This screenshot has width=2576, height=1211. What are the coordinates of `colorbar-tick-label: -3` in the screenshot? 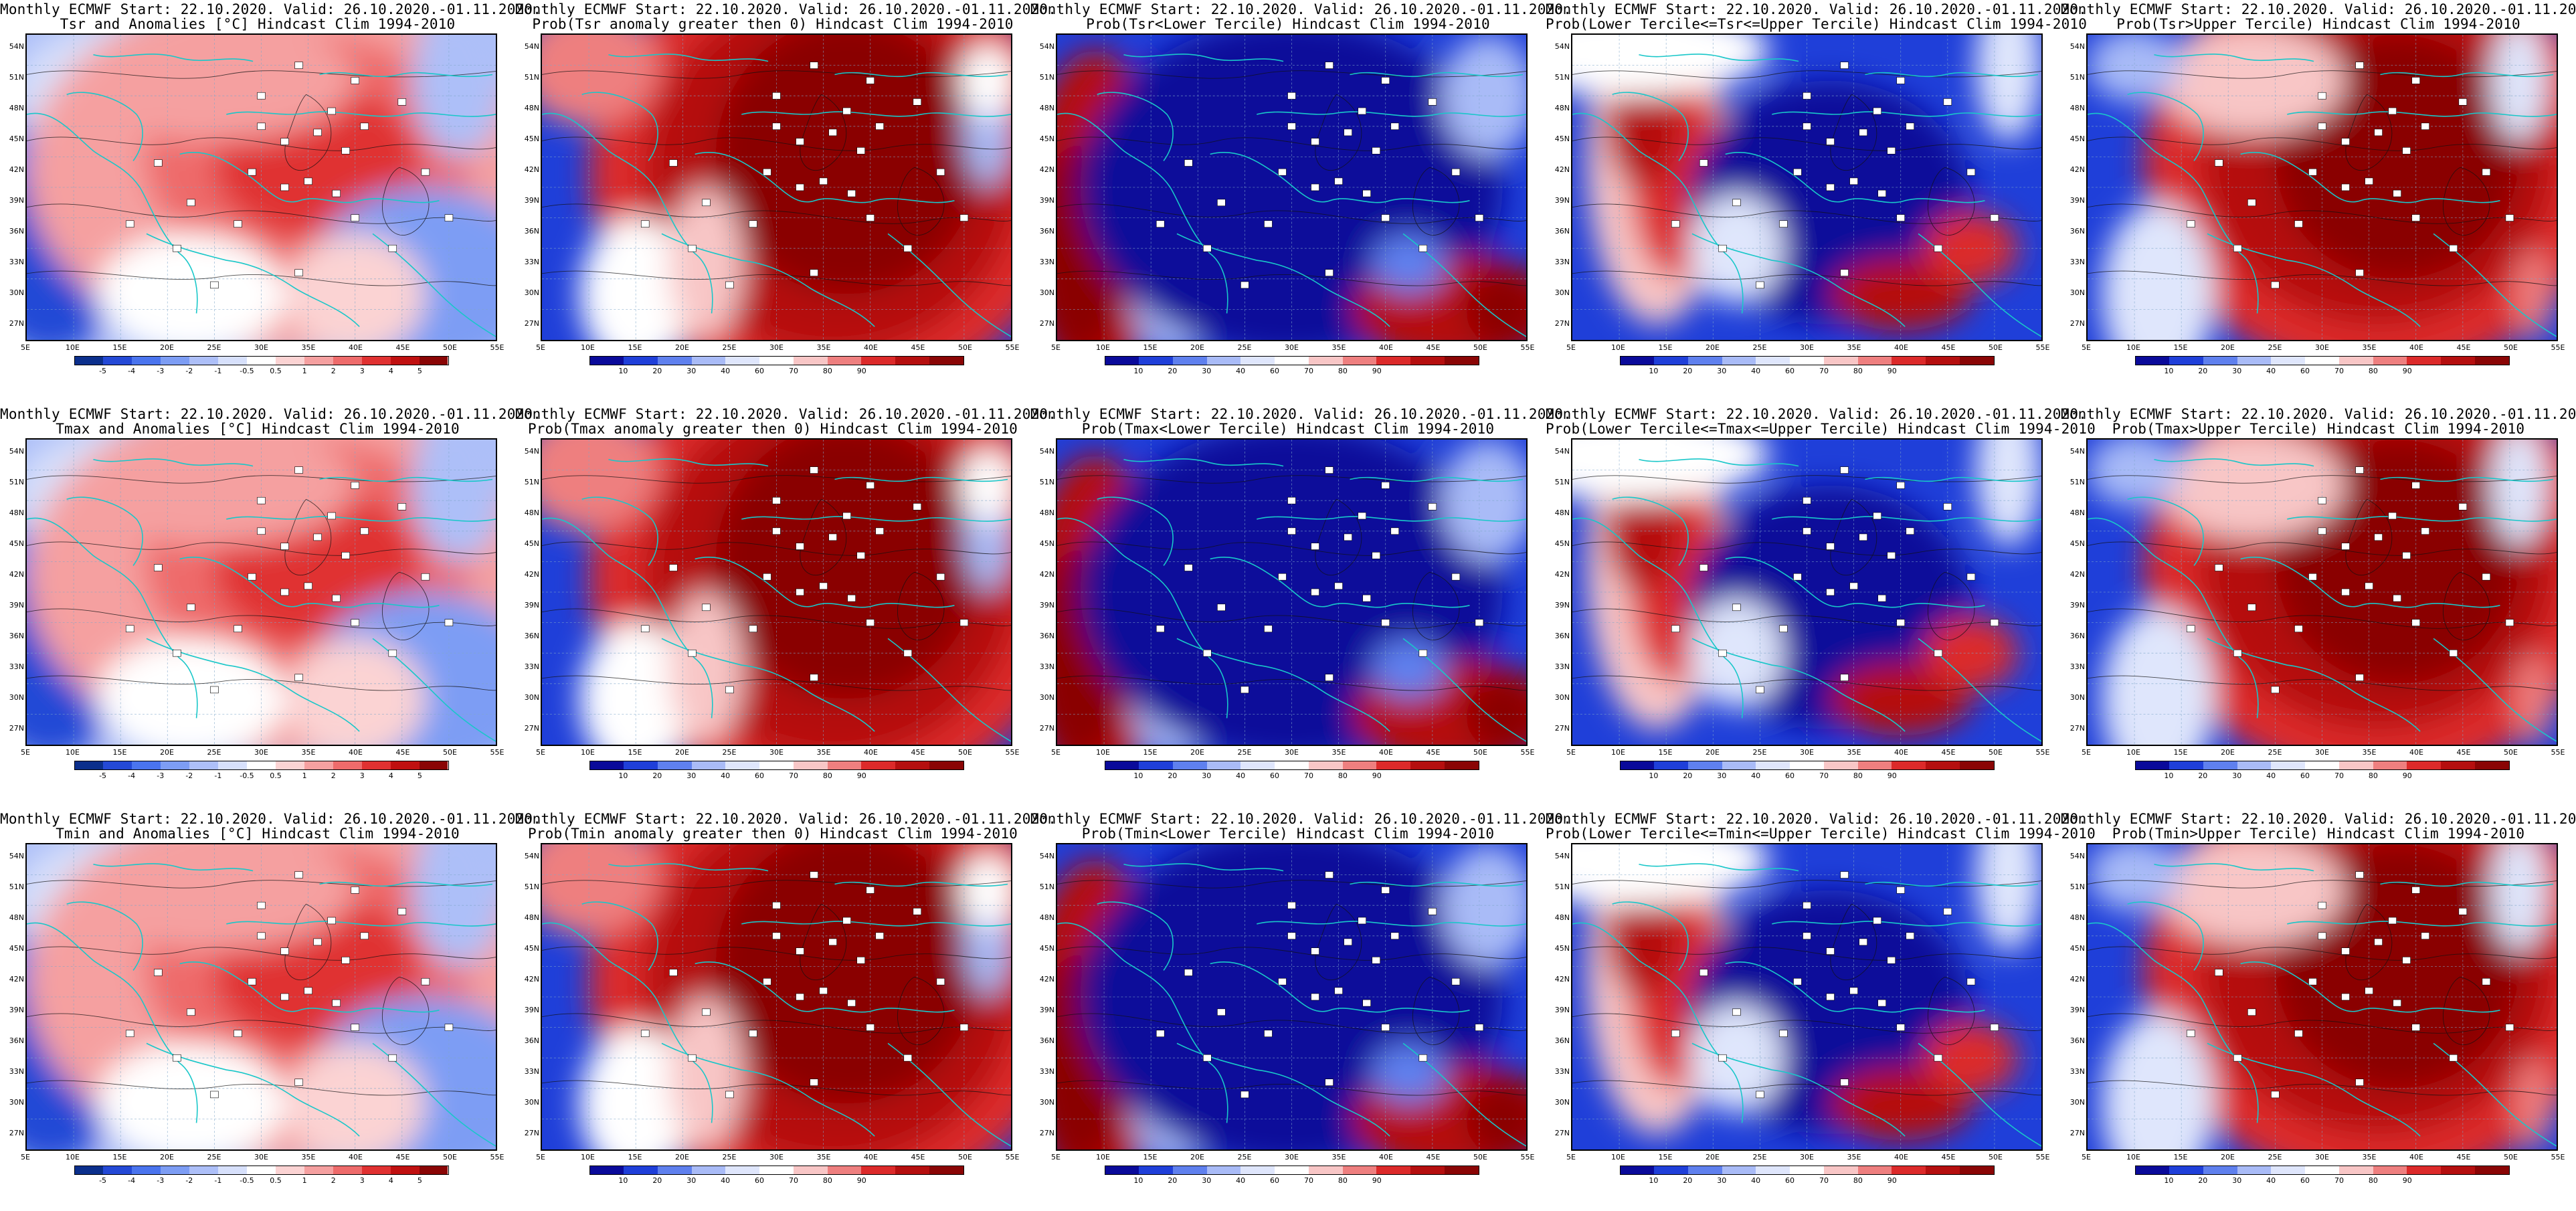 It's located at (161, 371).